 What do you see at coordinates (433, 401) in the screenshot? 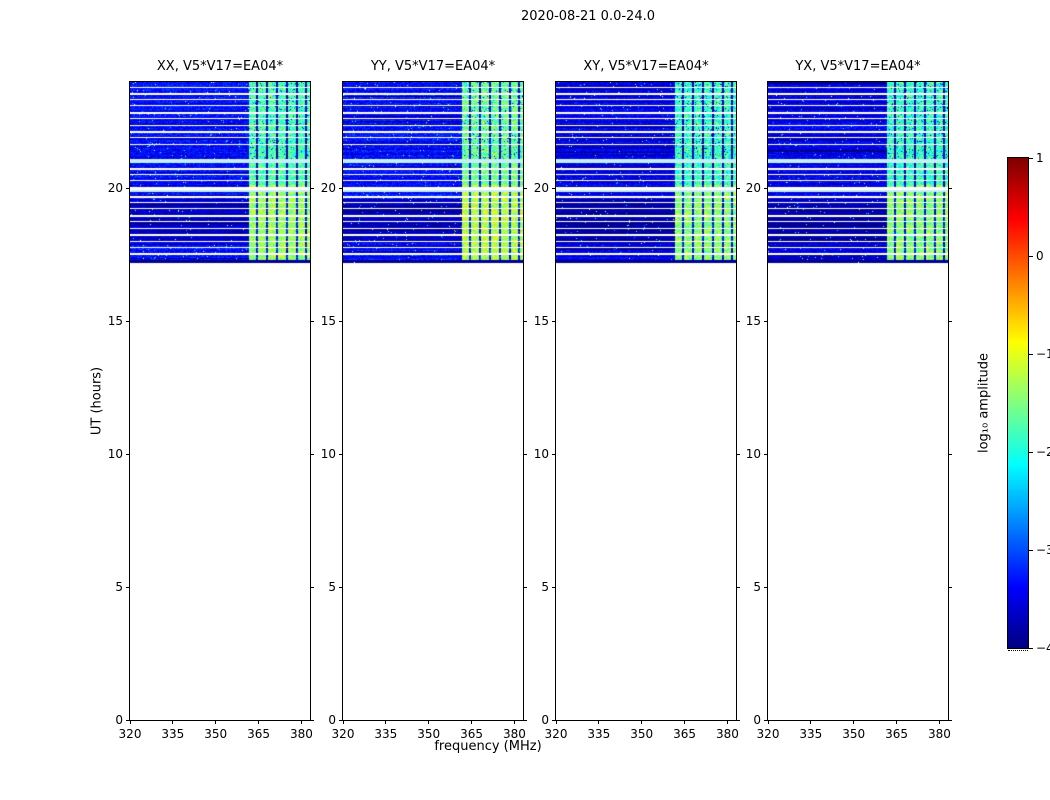
I see `spectrogram-canvas-yy` at bounding box center [433, 401].